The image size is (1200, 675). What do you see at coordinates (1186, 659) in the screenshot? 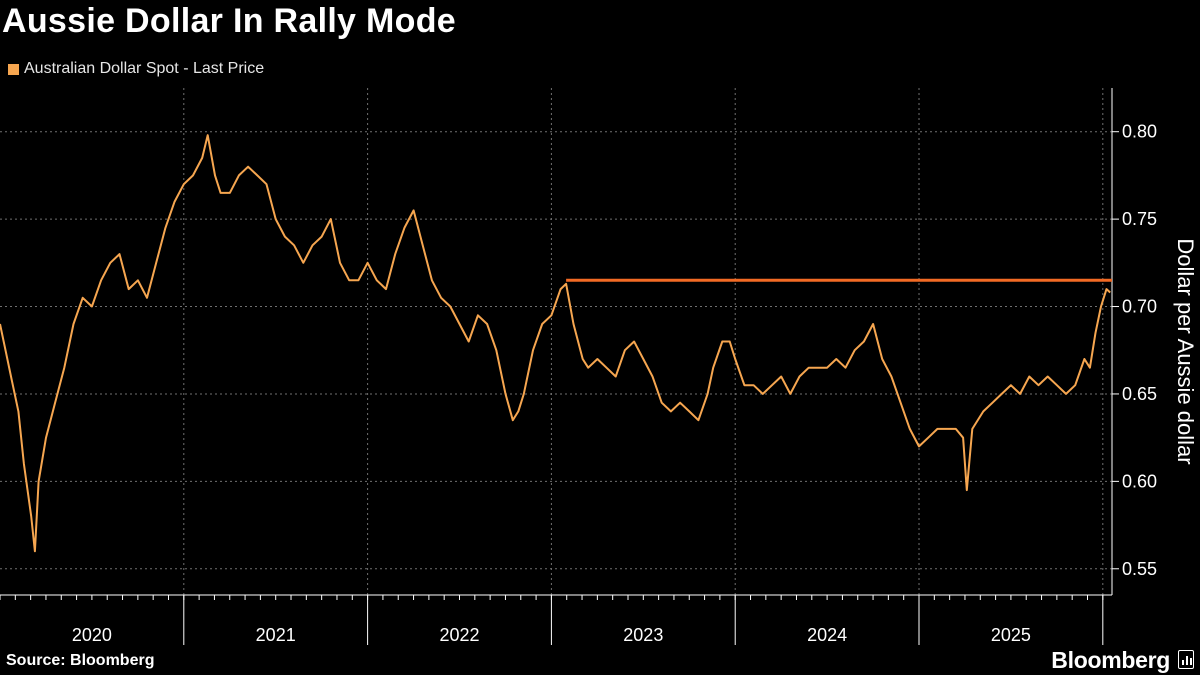
I see `brand-chart-icon` at bounding box center [1186, 659].